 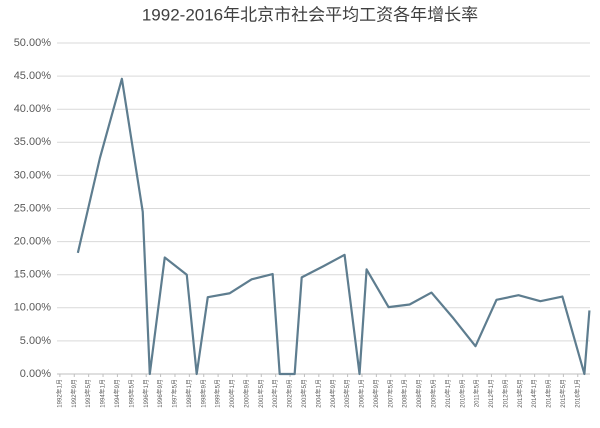 What do you see at coordinates (33, 175) in the screenshot?
I see `y-tick-label: 30.00%` at bounding box center [33, 175].